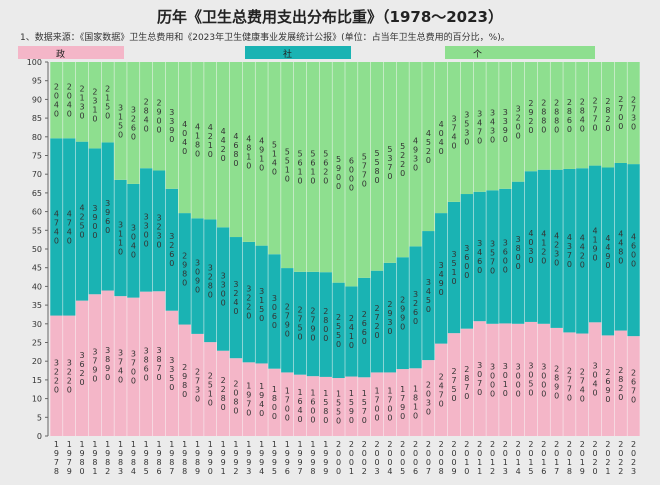 The image size is (660, 485). I want to click on y-tick-label: 40, so click(37, 286).